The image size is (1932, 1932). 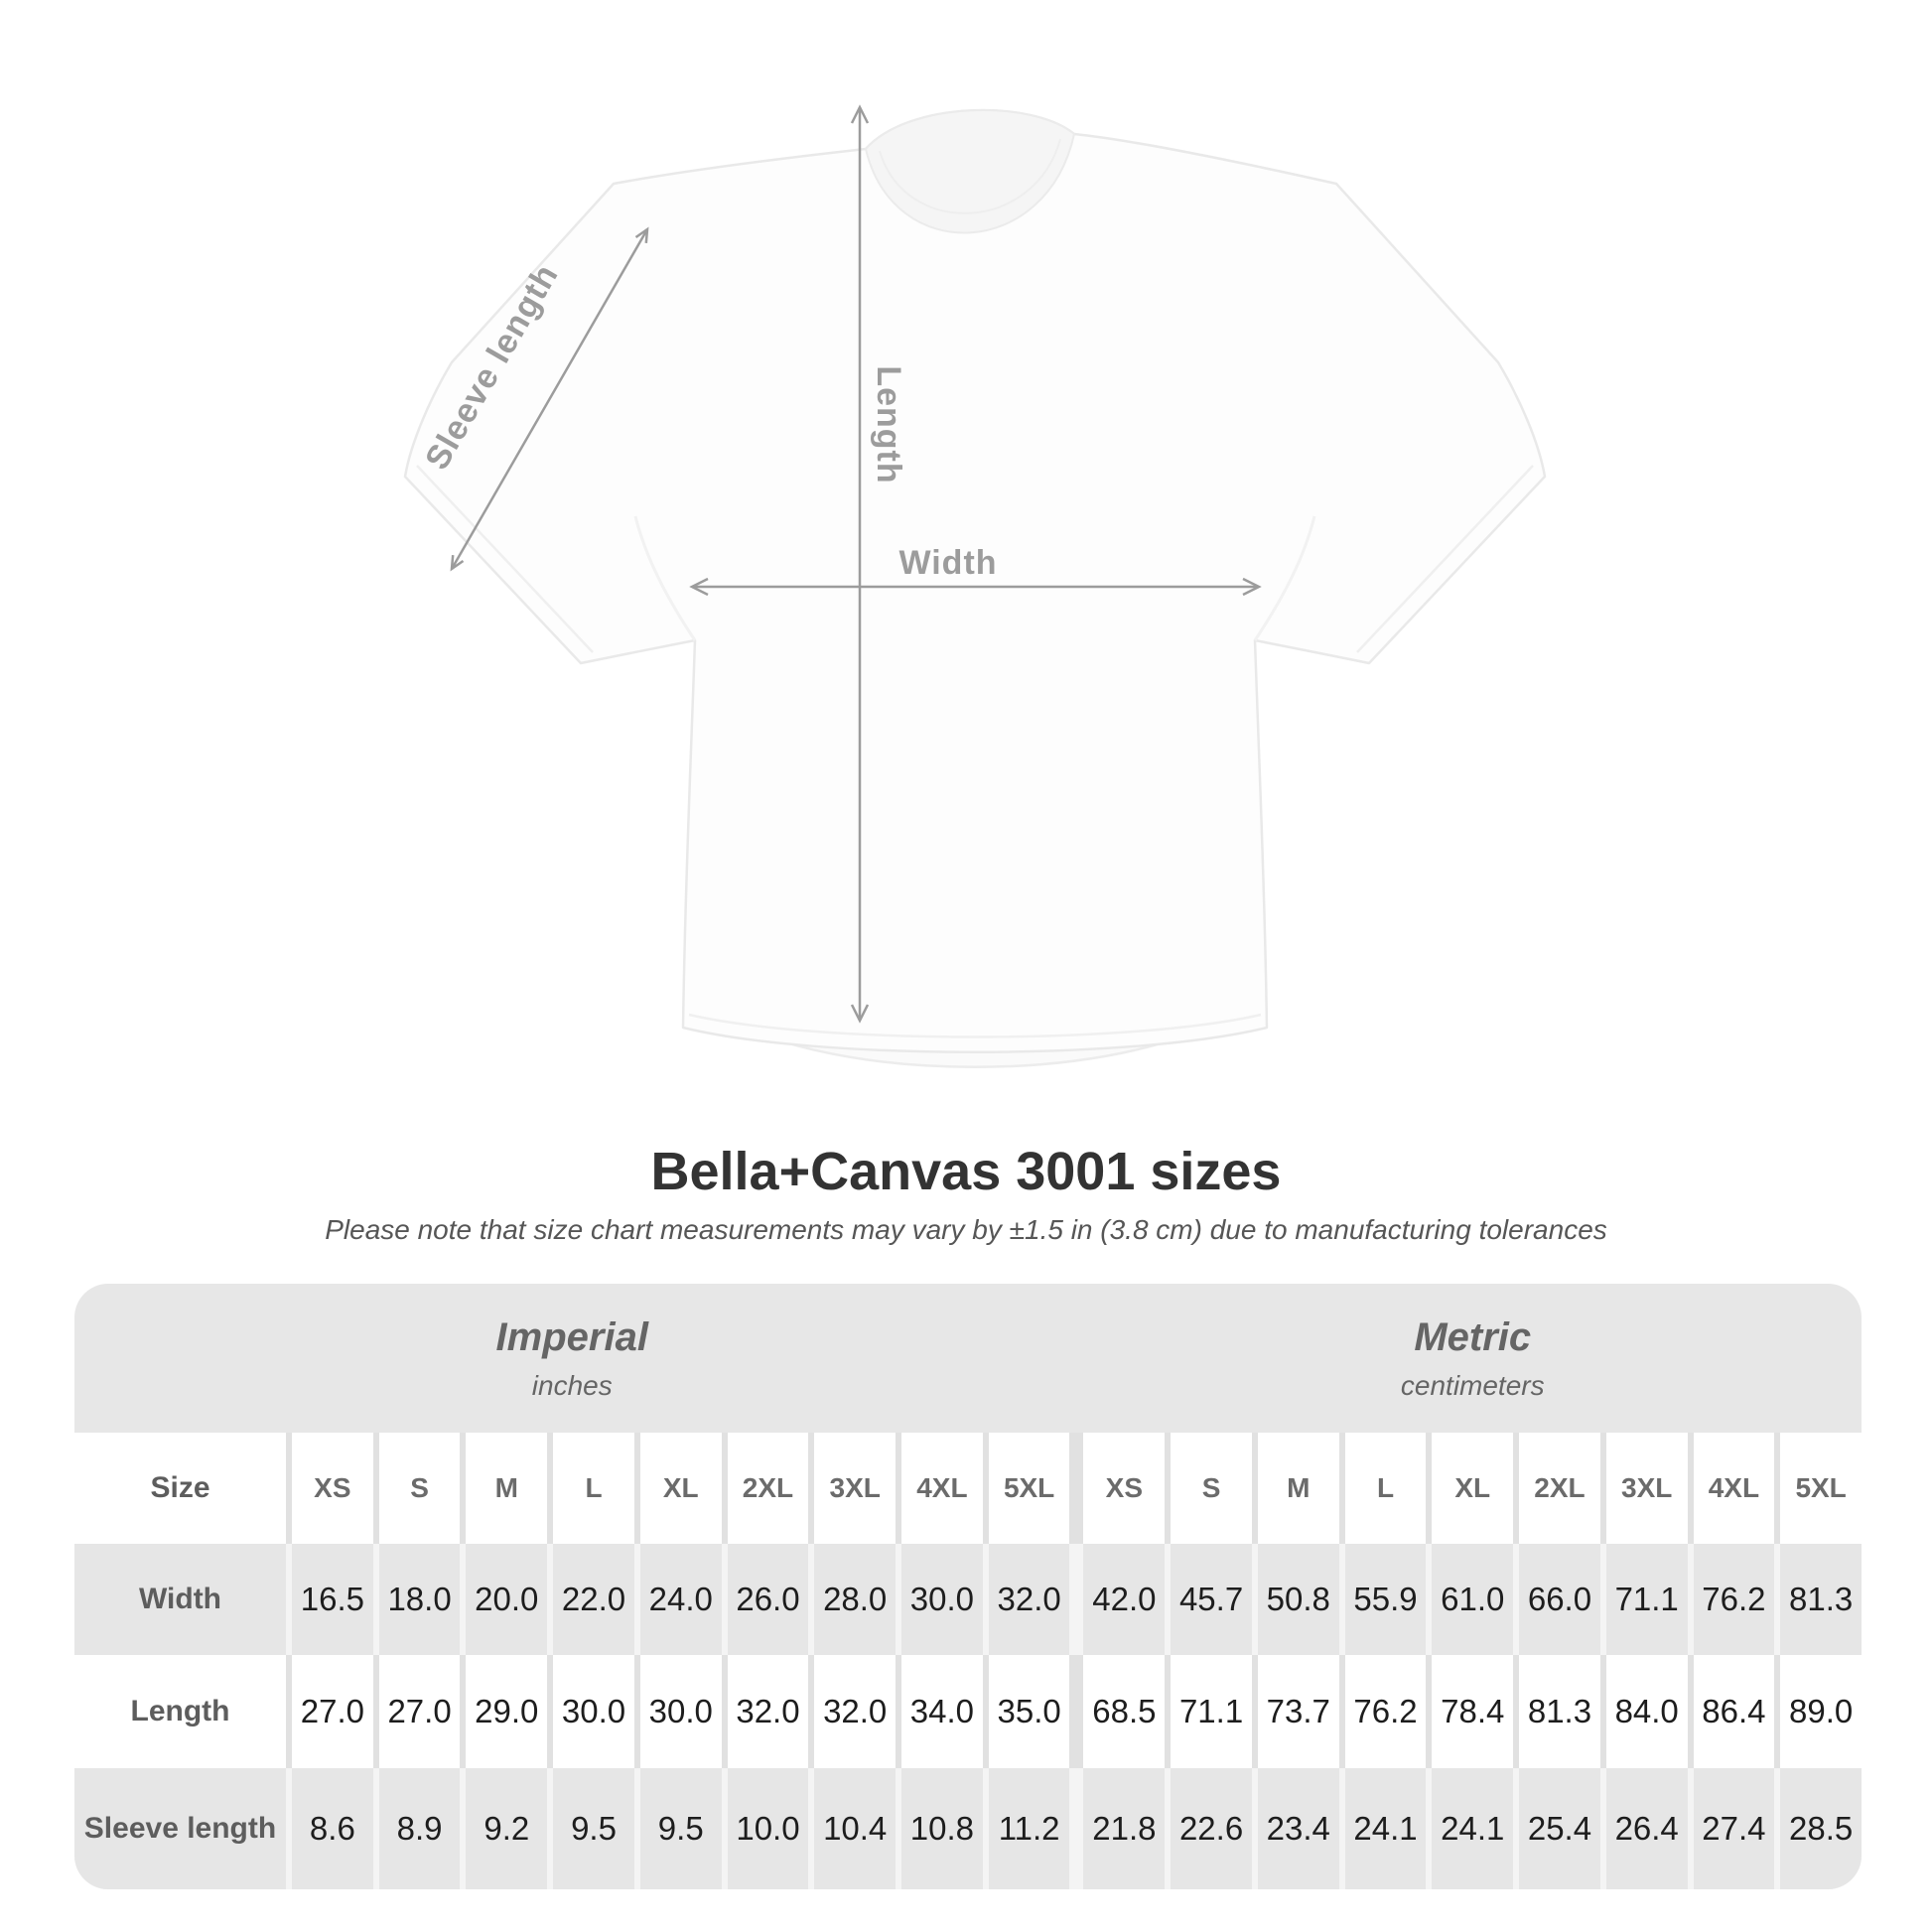 I want to click on size-col-imperial-5: 2XL, so click(x=768, y=1488).